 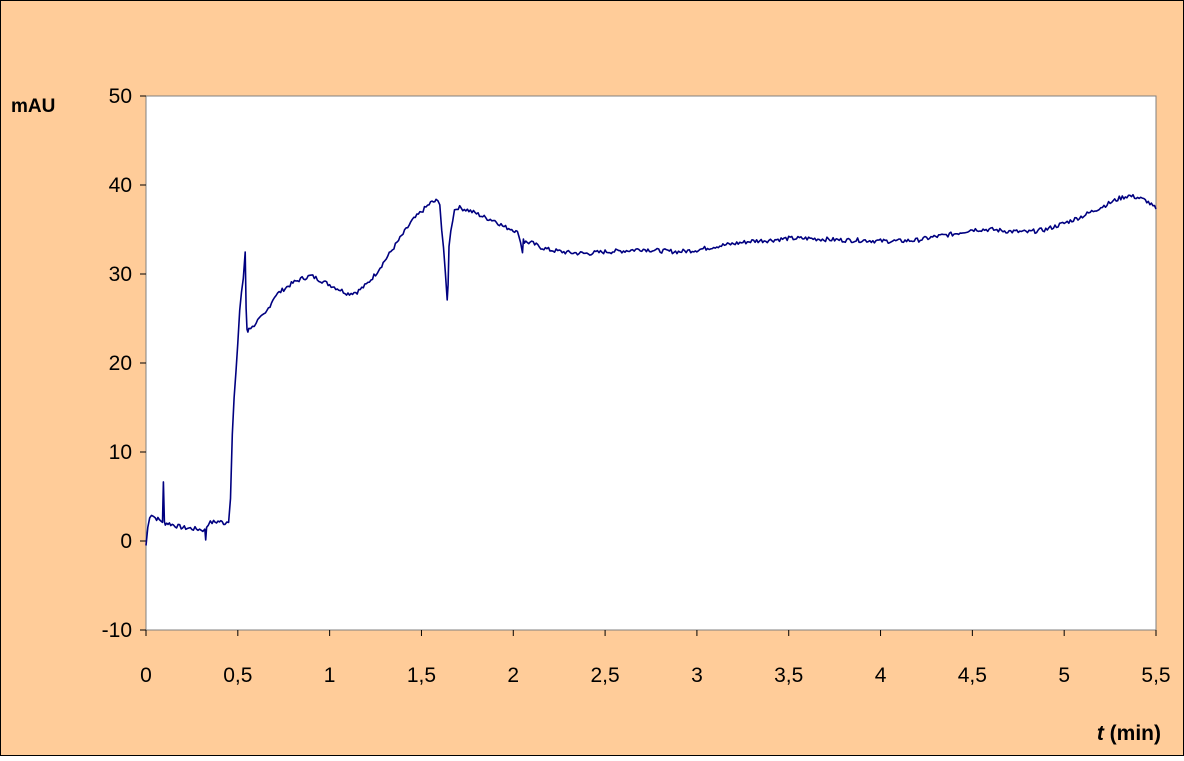 What do you see at coordinates (120, 274) in the screenshot?
I see `y-tick-label: 30` at bounding box center [120, 274].